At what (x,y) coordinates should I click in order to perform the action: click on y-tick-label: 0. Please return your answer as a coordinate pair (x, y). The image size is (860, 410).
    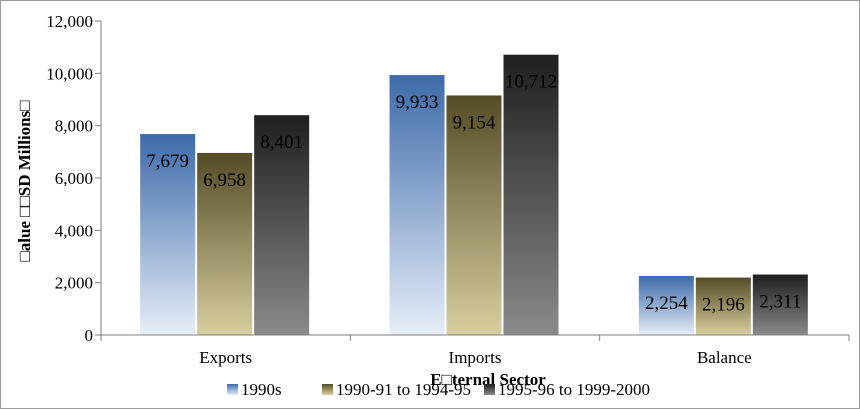
    Looking at the image, I should click on (89, 335).